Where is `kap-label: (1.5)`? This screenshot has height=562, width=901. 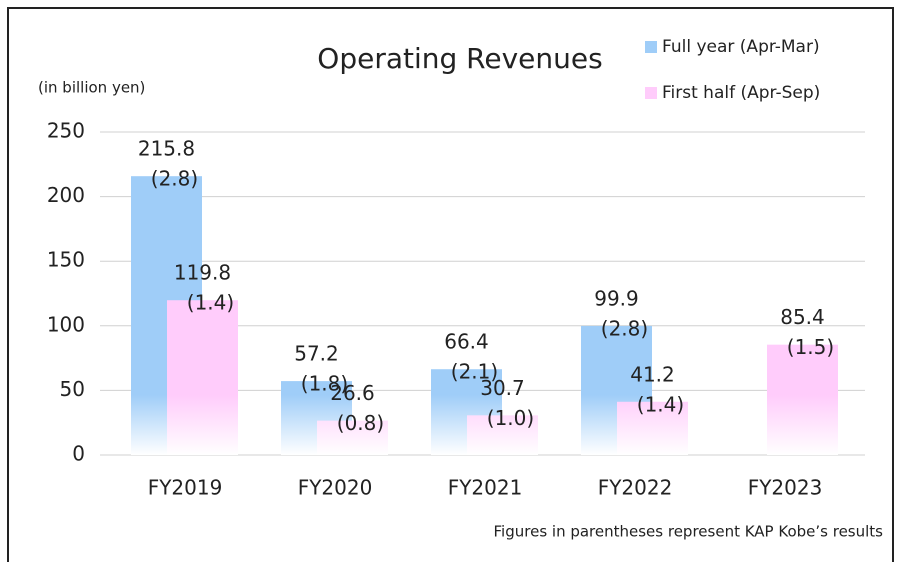 kap-label: (1.5) is located at coordinates (810, 347).